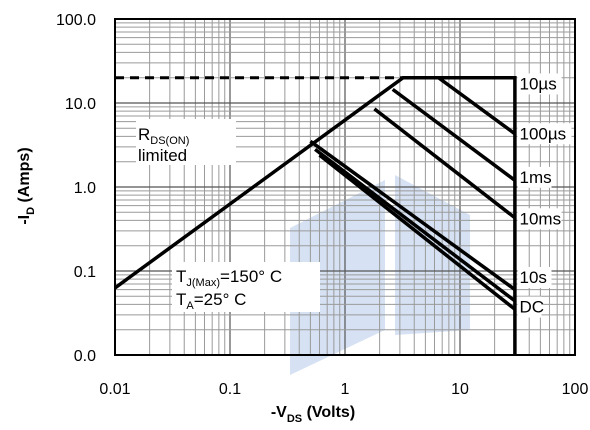  I want to click on series-label: 10µs, so click(538, 83).